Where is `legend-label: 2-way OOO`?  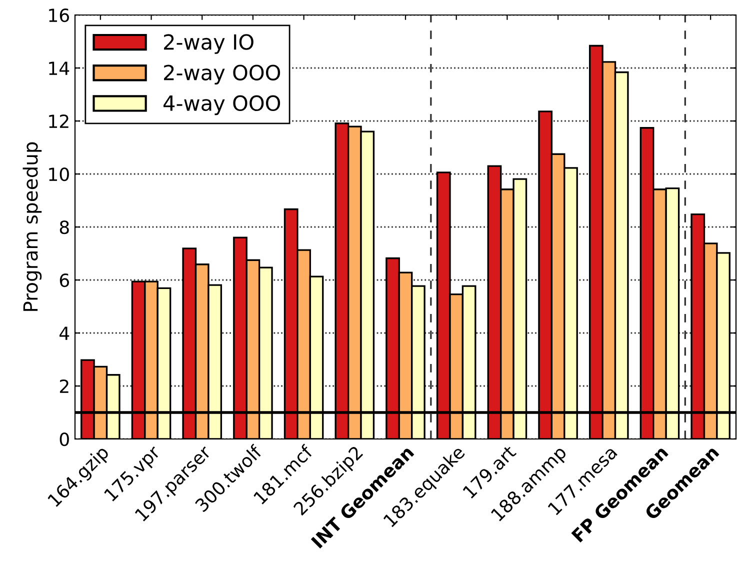 legend-label: 2-way OOO is located at coordinates (222, 74).